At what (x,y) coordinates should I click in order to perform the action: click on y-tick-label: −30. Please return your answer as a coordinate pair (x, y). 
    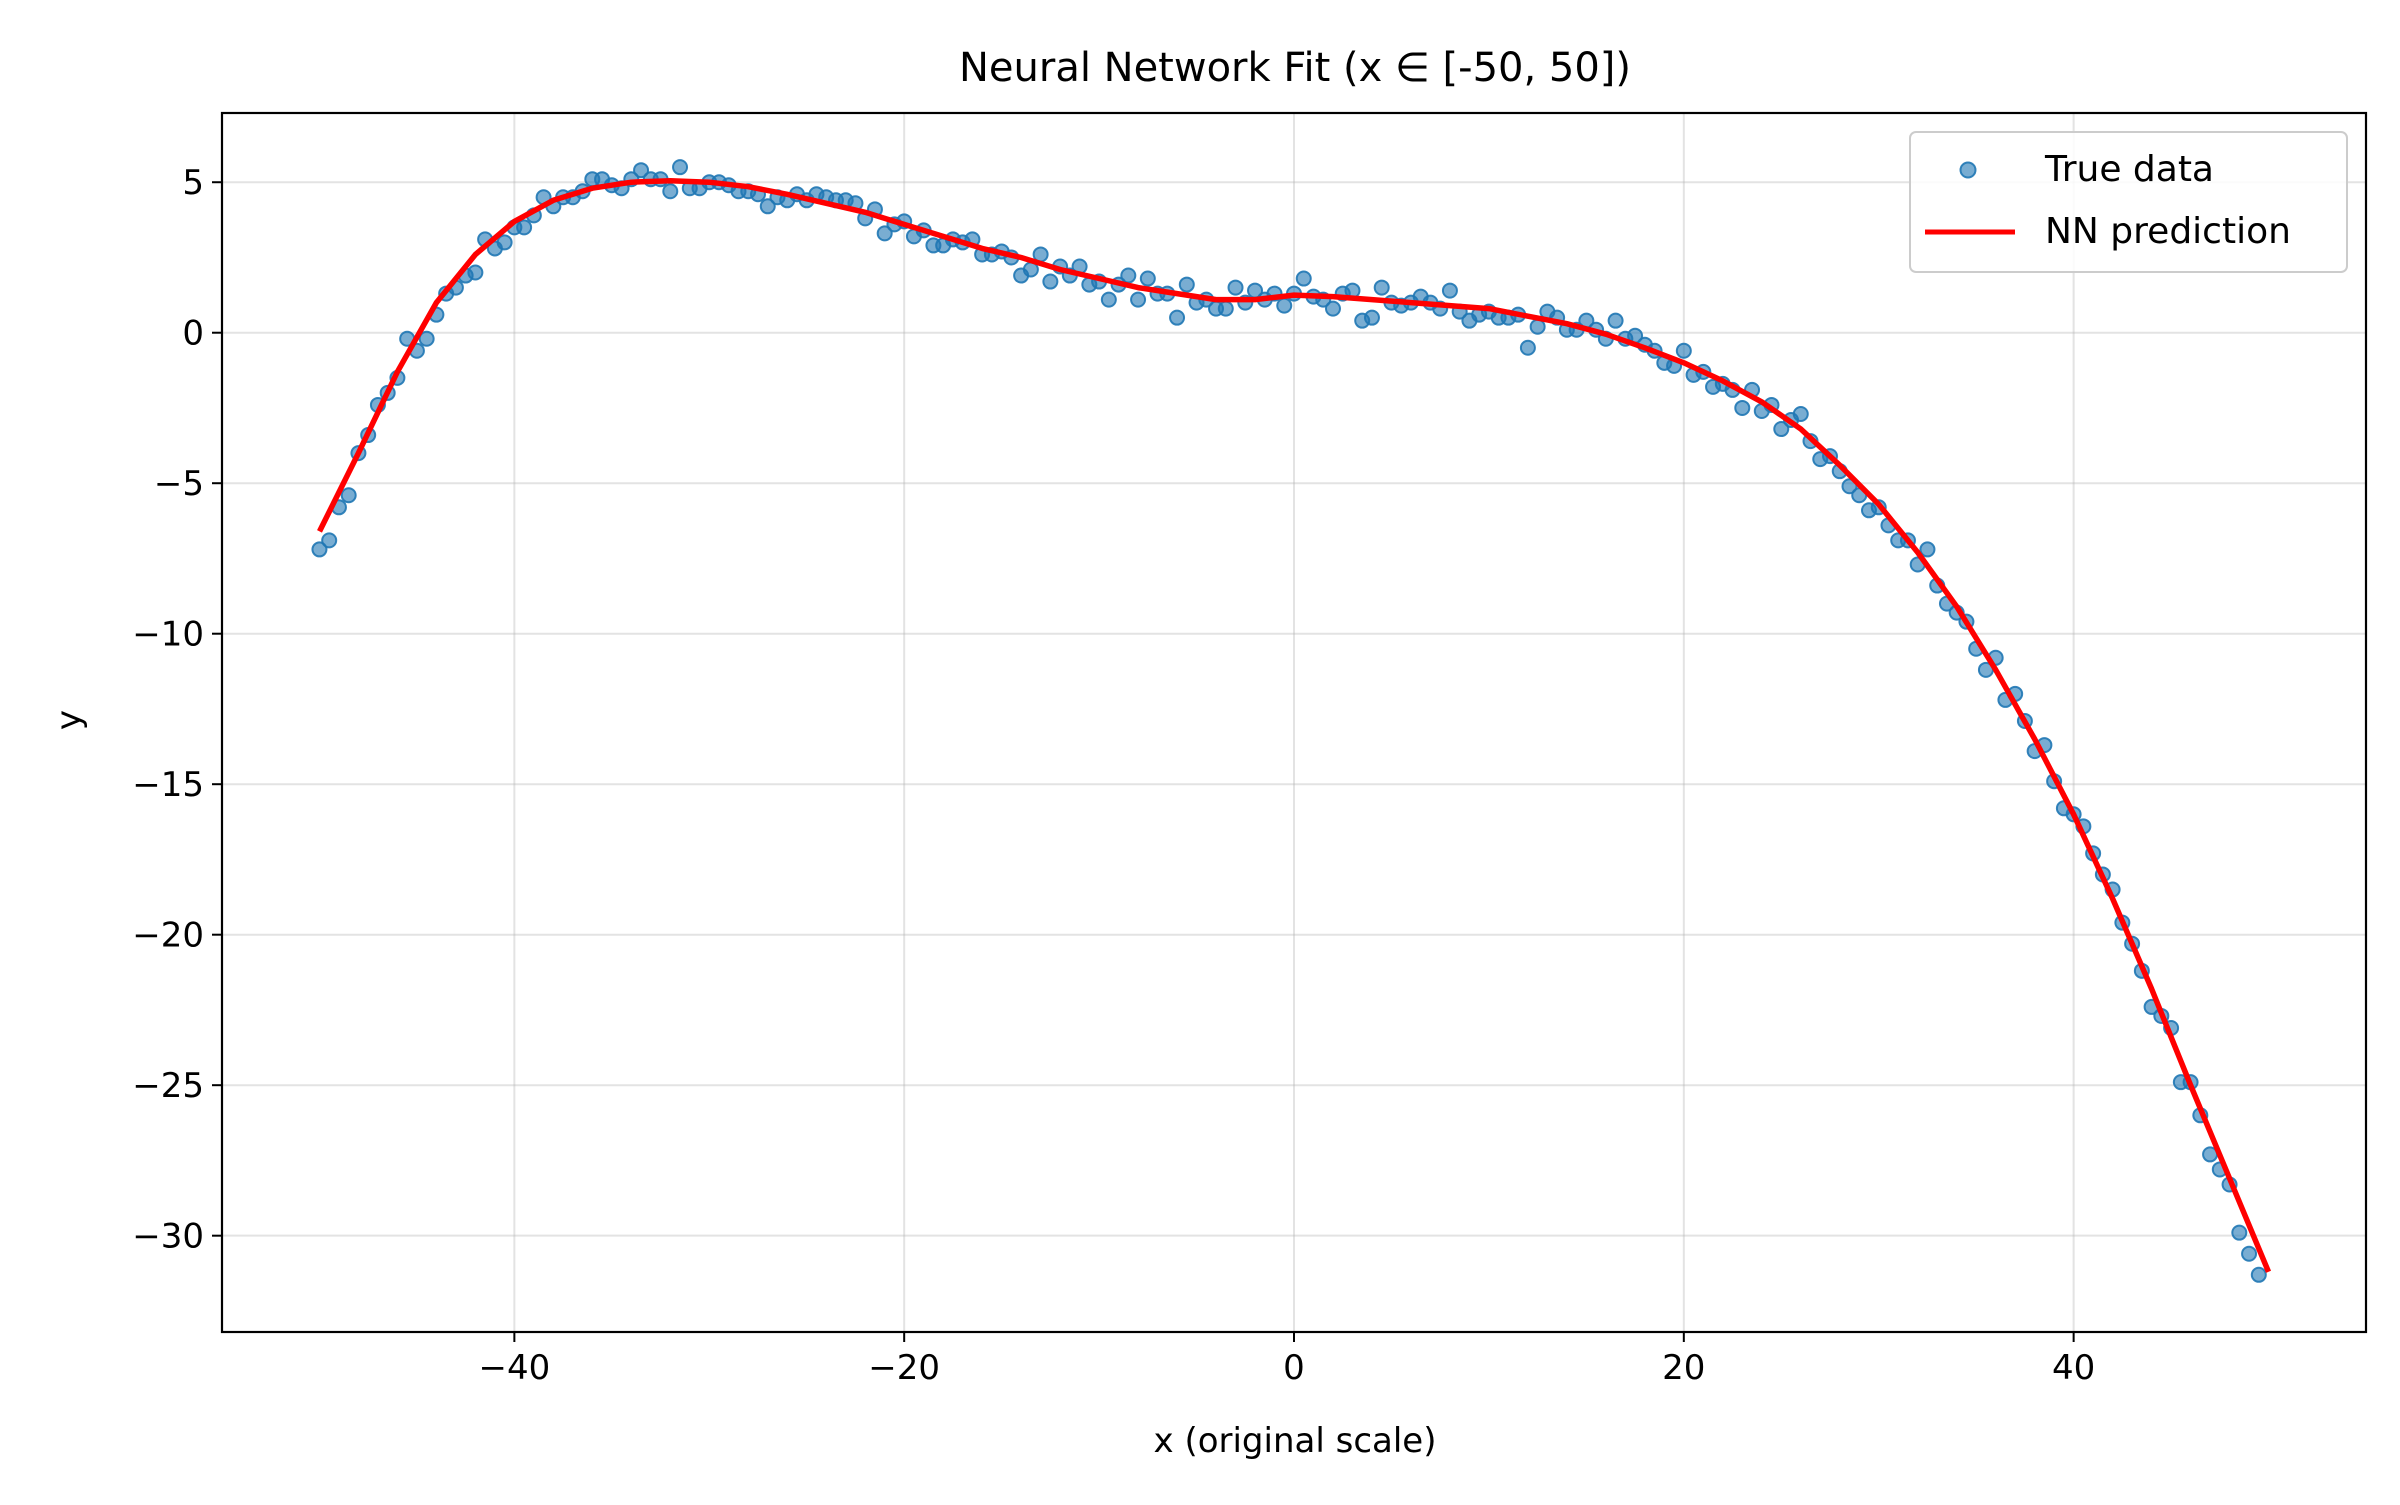
    Looking at the image, I should click on (168, 1237).